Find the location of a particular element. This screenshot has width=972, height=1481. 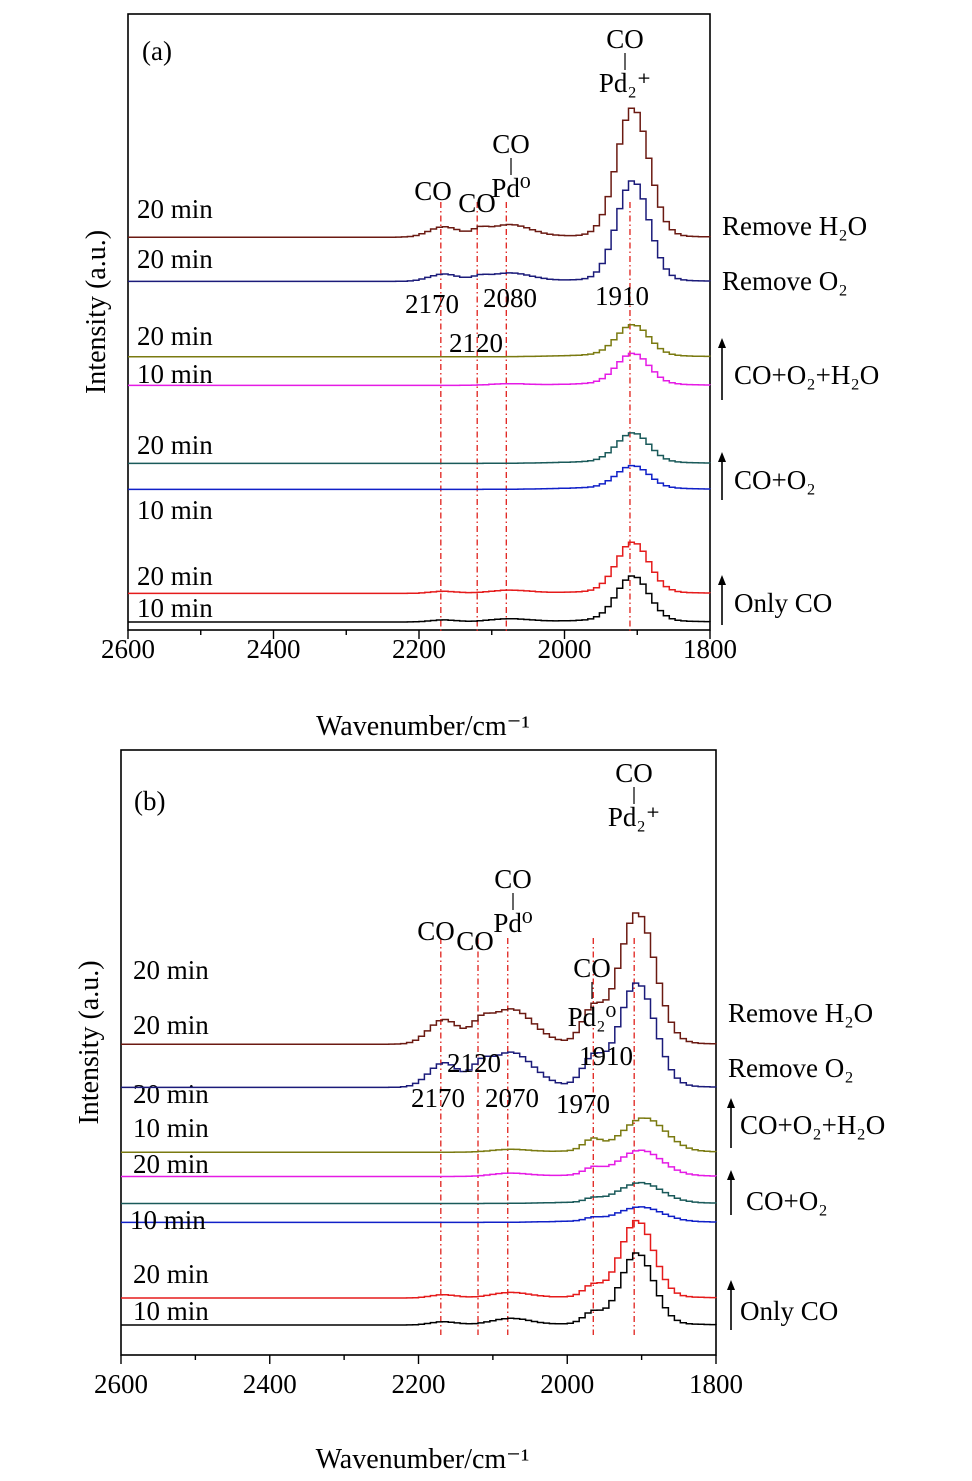

spectrum-line-a_rh2o is located at coordinates (419, 172).